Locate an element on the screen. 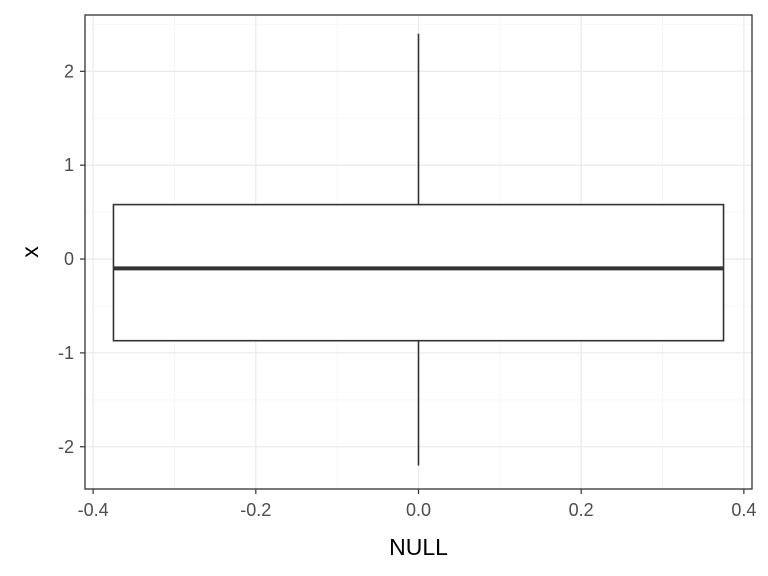 This screenshot has width=768, height=576. x-axis-title: NULL is located at coordinates (418, 547).